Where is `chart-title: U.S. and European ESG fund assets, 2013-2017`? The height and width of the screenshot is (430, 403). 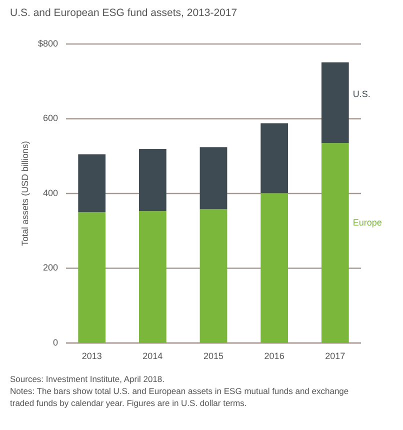 chart-title: U.S. and European ESG fund assets, 2013-2017 is located at coordinates (124, 13).